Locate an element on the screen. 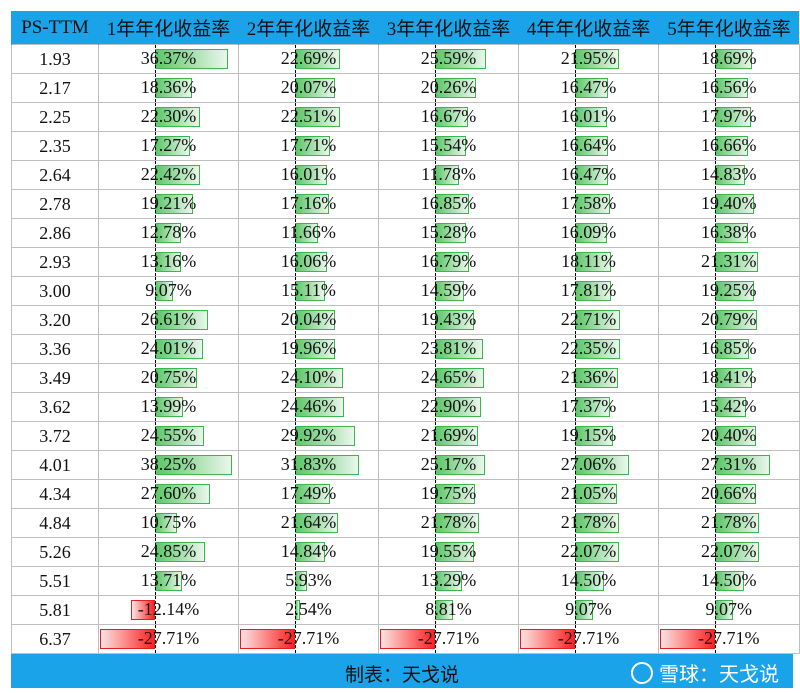 This screenshot has height=693, width=800. return-value-label: 24.65% is located at coordinates (448, 377).